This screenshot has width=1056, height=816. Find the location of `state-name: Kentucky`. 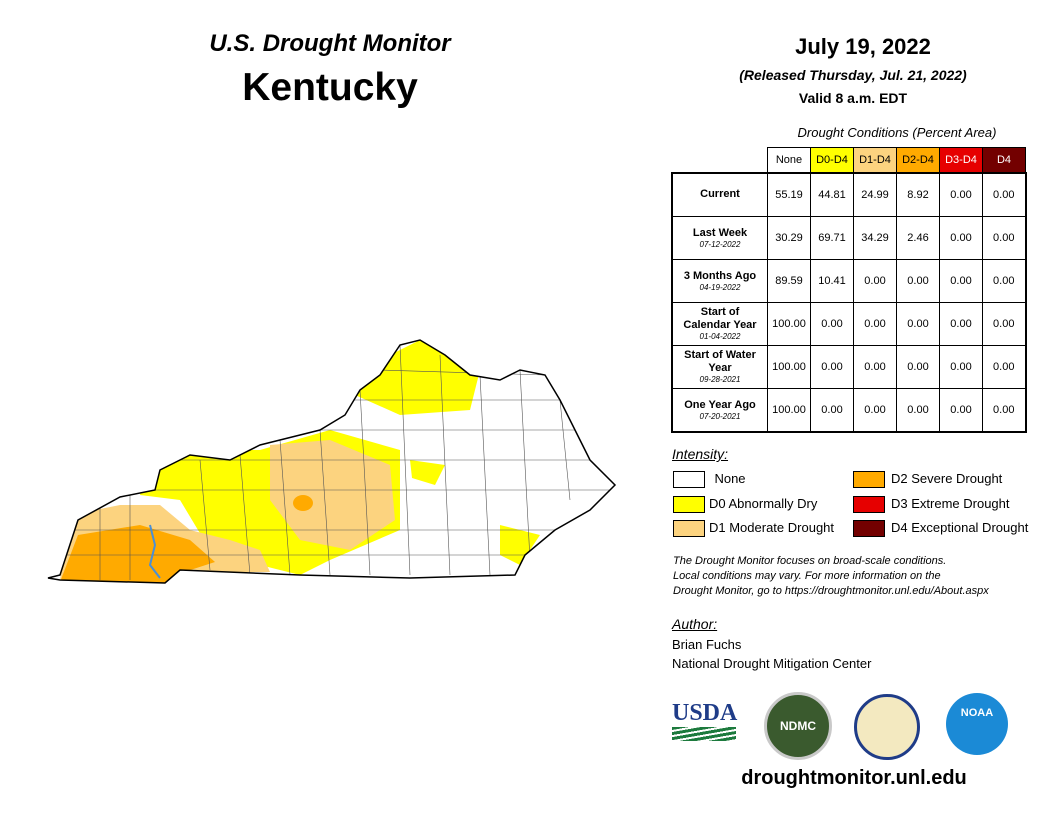

state-name: Kentucky is located at coordinates (330, 87).